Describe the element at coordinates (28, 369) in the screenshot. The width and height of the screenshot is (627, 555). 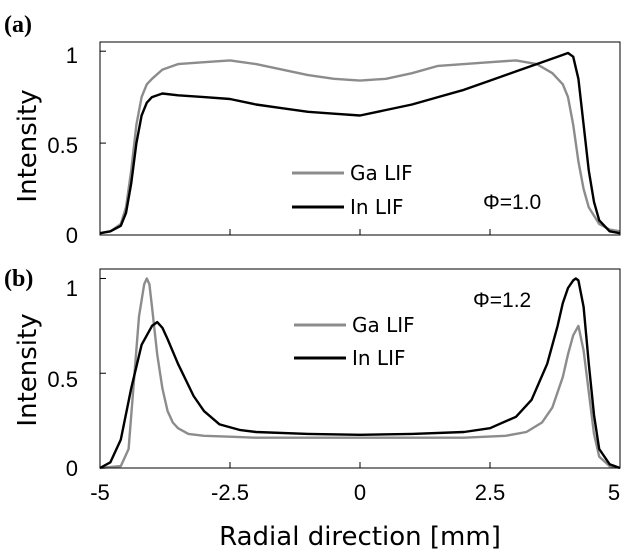
I see `y-axis-label-b: Intensity` at that location.